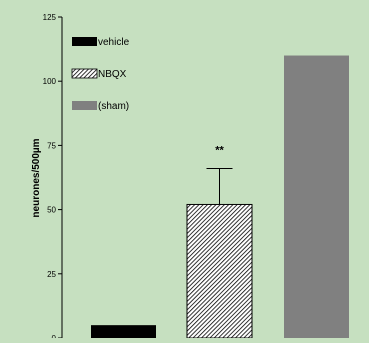  Describe the element at coordinates (112, 74) in the screenshot. I see `legend-label: NBQX` at that location.